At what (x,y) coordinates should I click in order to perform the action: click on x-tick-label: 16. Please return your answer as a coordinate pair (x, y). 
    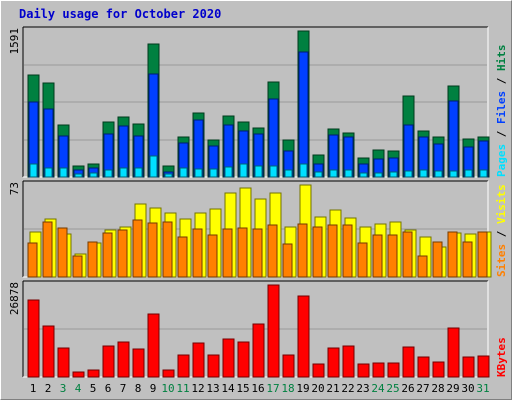
    Looking at the image, I should click on (257, 388).